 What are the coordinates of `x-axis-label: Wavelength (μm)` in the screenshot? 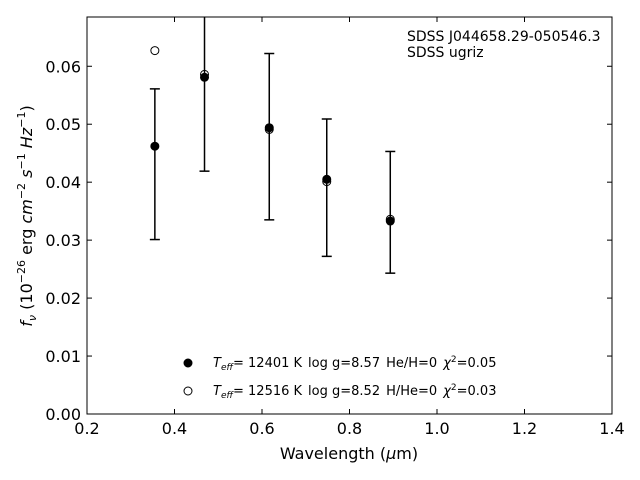 It's located at (349, 453).